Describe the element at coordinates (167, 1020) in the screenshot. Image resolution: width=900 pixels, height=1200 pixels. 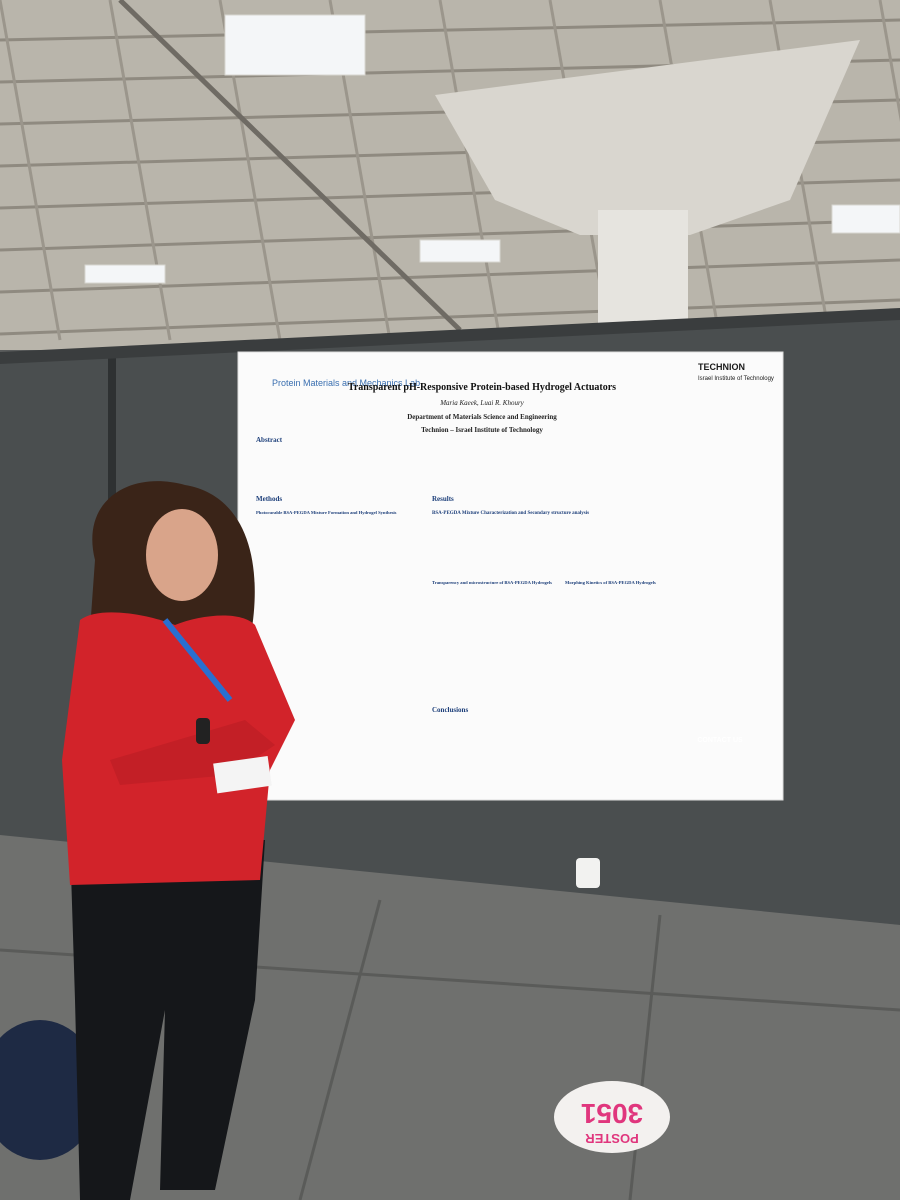
I see `trousers` at that location.